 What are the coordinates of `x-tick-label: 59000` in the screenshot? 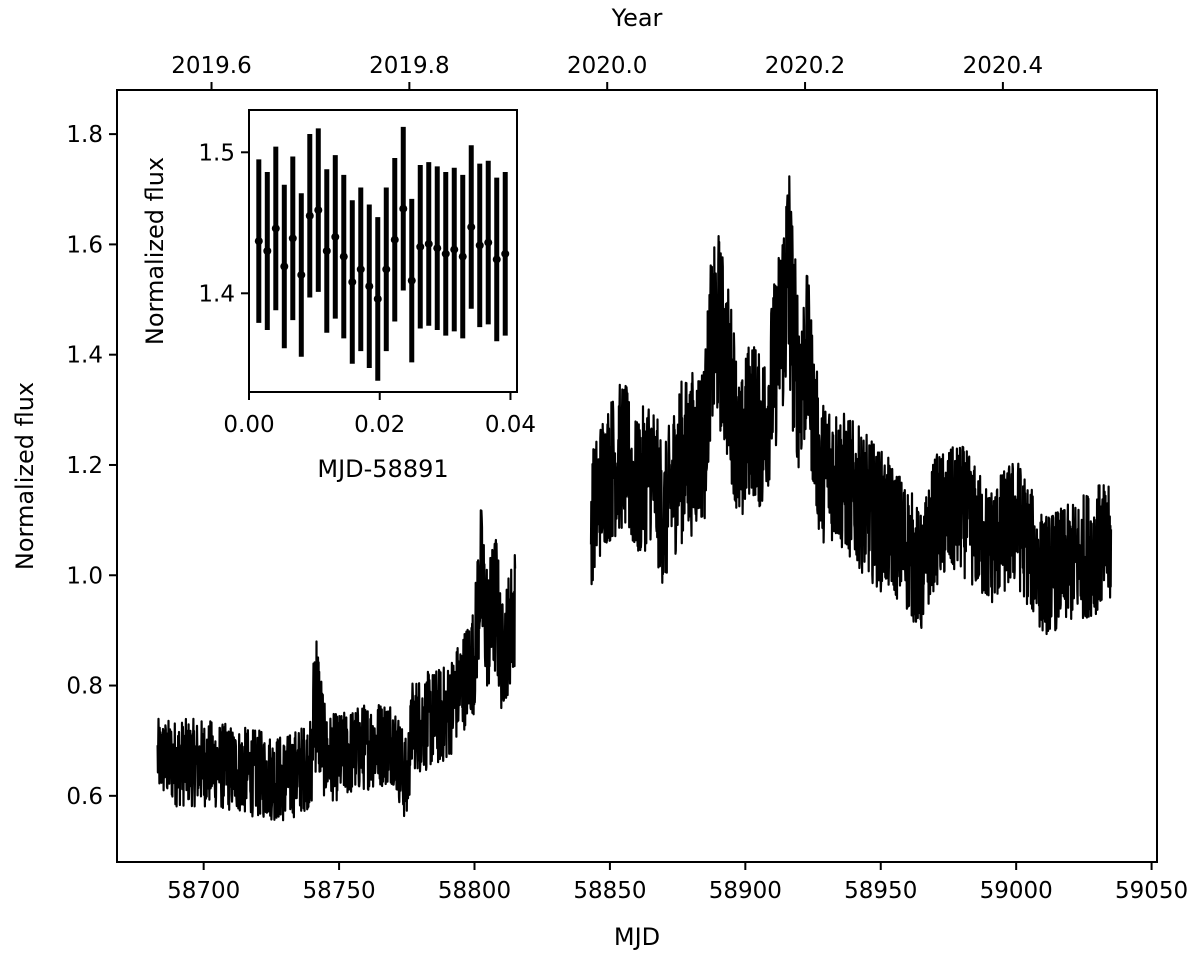 It's located at (1016, 891).